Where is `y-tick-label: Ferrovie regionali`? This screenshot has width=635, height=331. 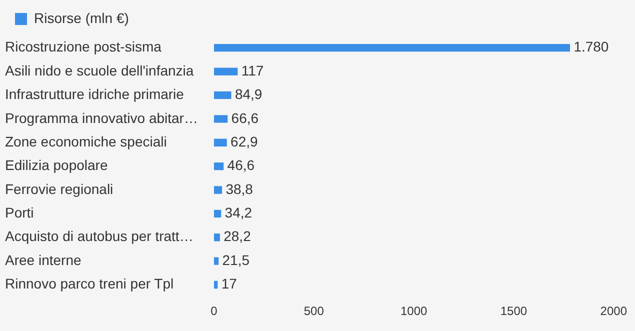 y-tick-label: Ferrovie regionali is located at coordinates (59, 188).